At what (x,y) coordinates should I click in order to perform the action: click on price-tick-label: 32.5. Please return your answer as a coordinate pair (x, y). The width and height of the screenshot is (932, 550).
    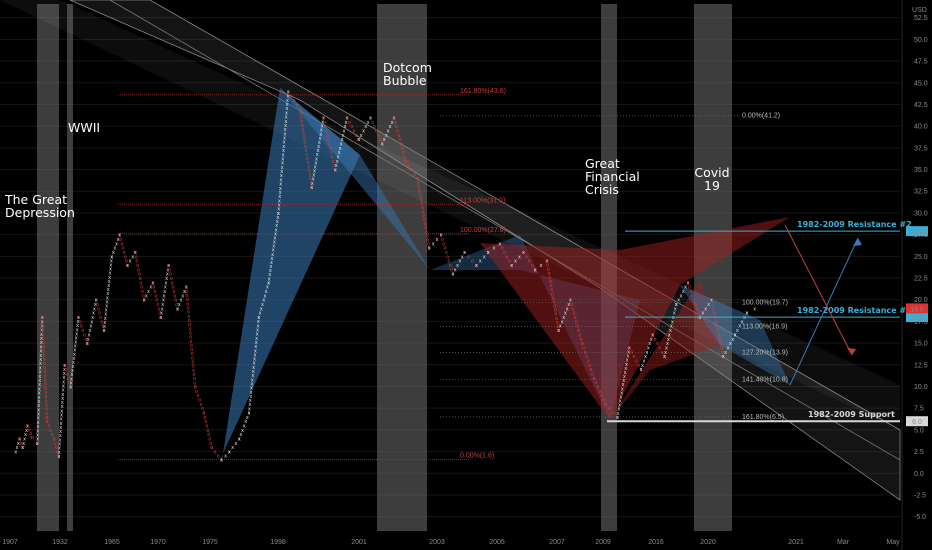
    Looking at the image, I should click on (921, 192).